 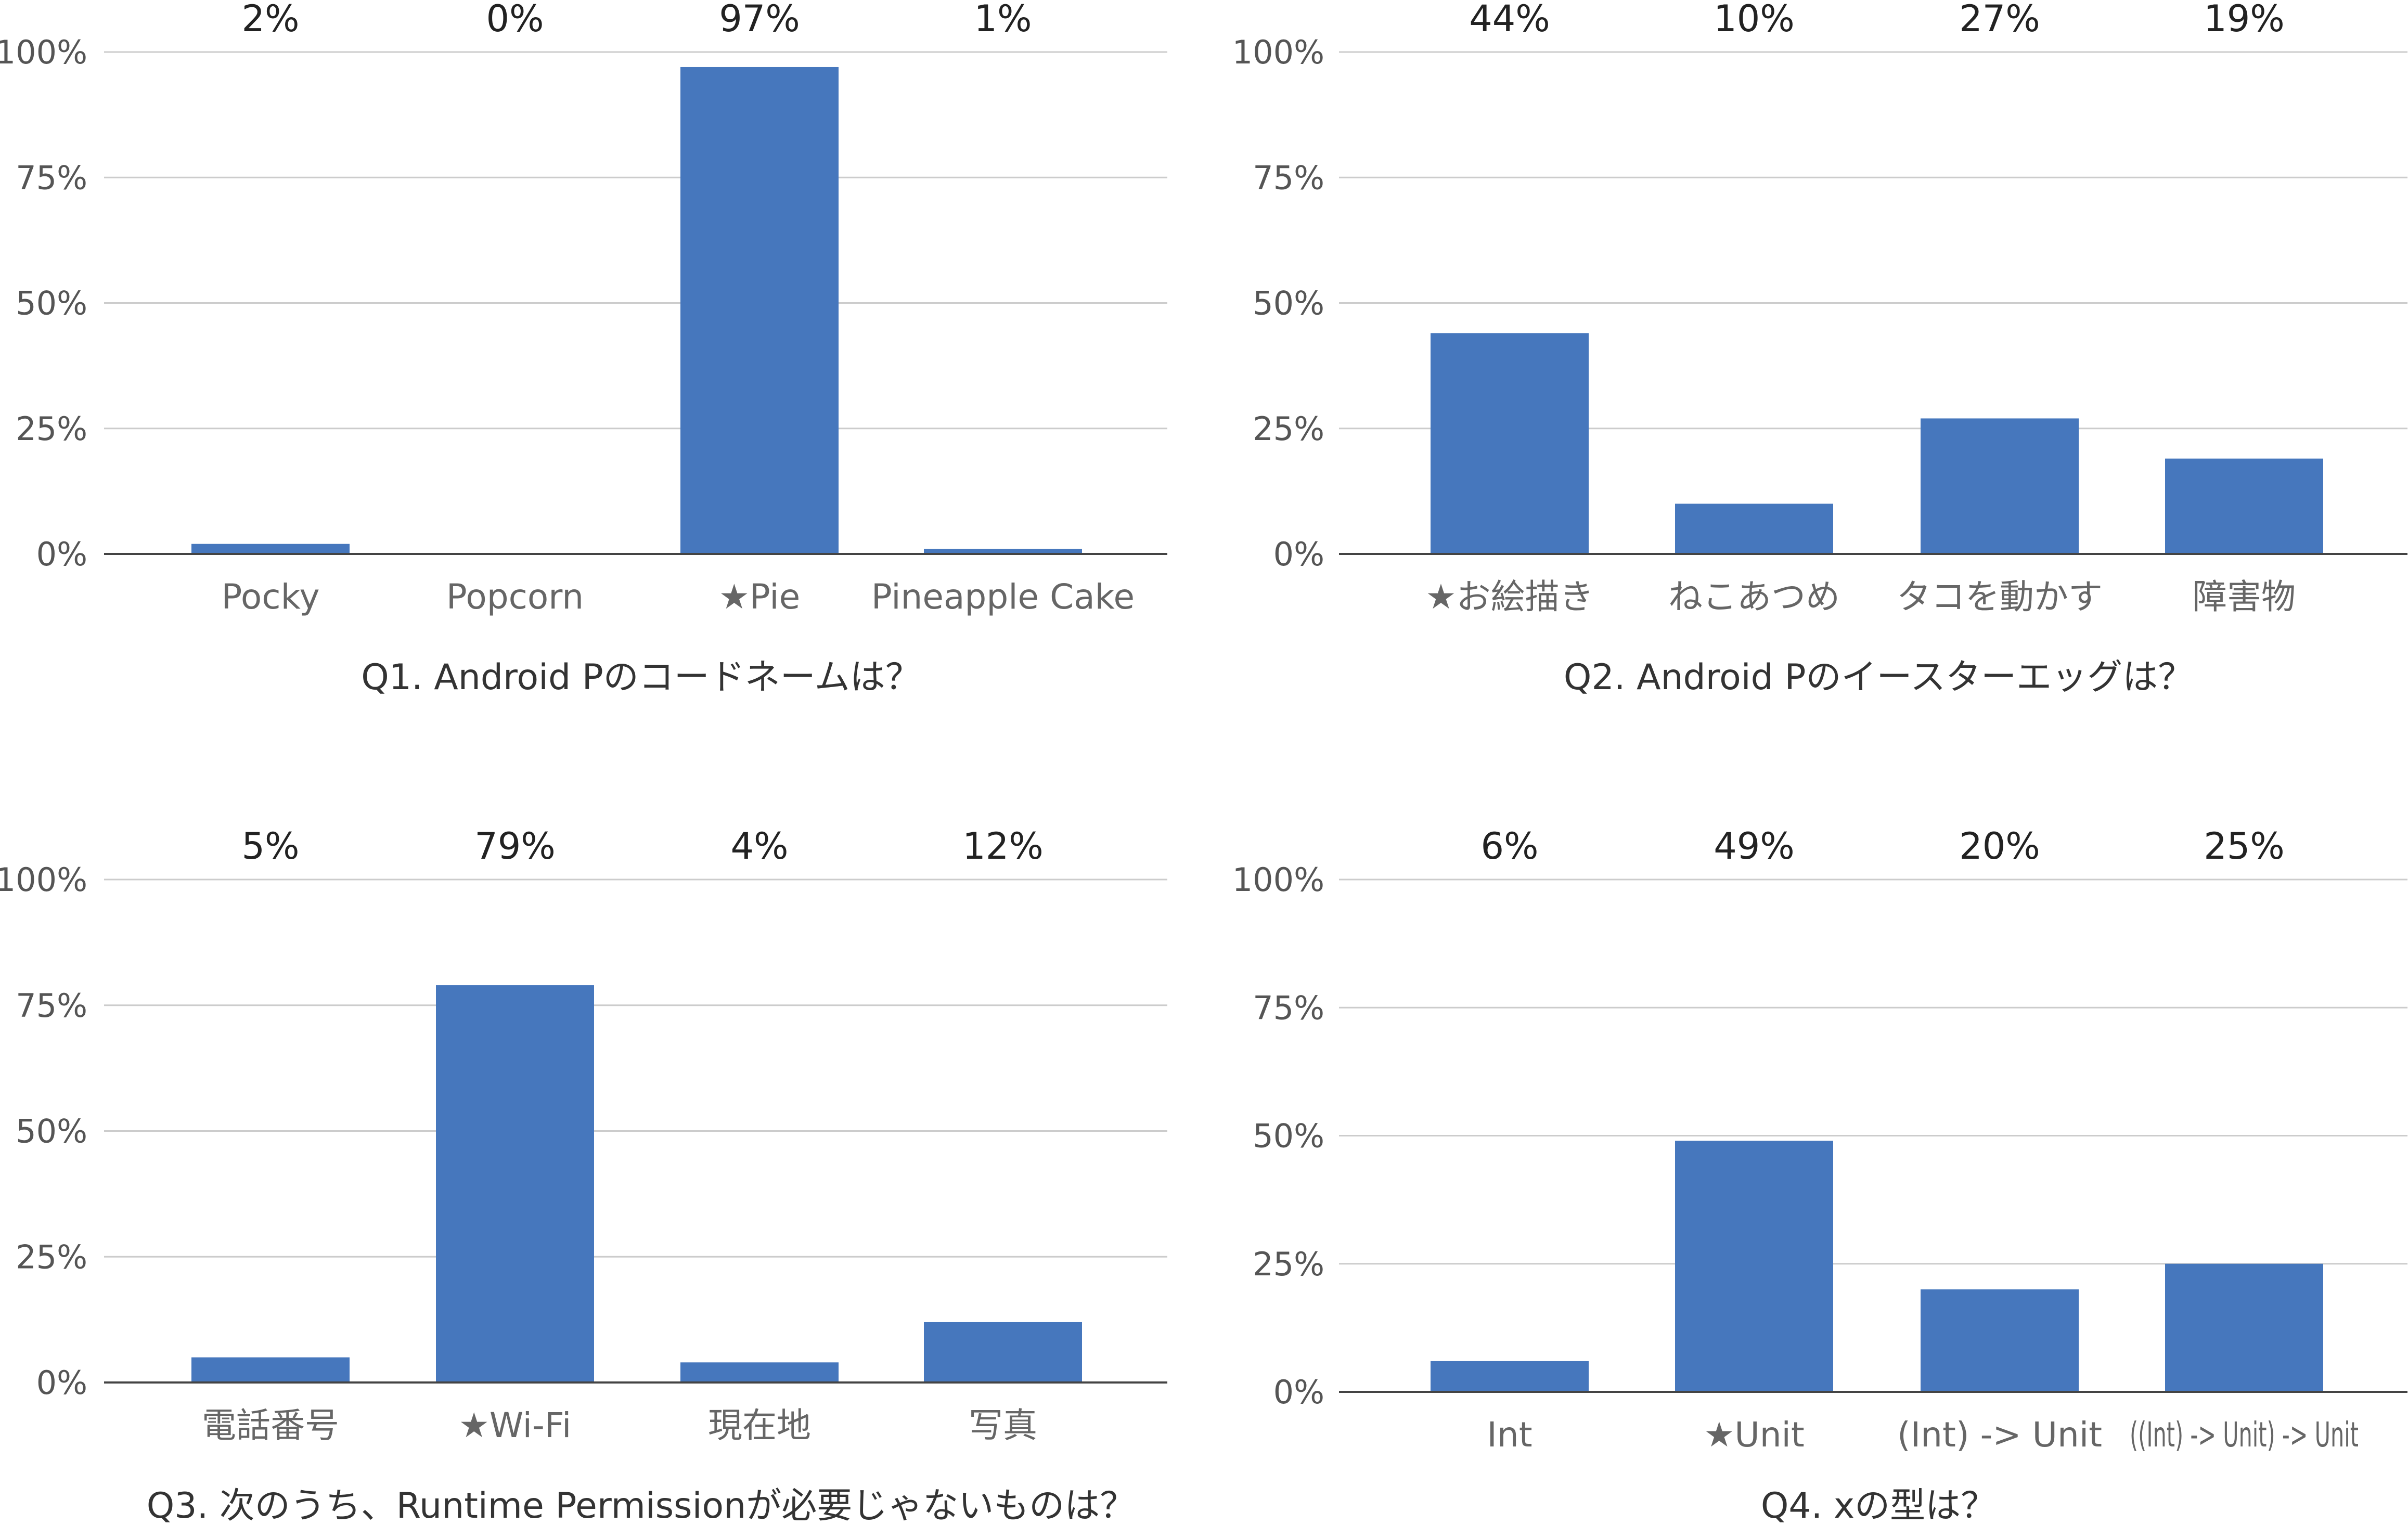 What do you see at coordinates (641, 1505) in the screenshot?
I see `chart-title: Q3. 次のうち、Runtime Permissionが必要じゃないものは？` at bounding box center [641, 1505].